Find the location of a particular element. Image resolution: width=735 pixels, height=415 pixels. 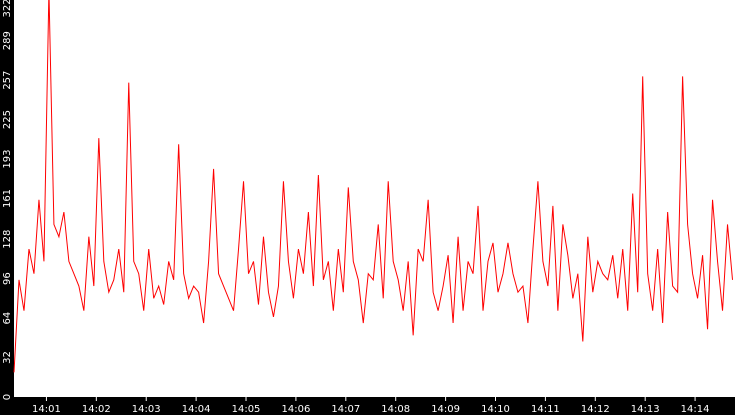

y-tick-label: 32 is located at coordinates (7, 357).